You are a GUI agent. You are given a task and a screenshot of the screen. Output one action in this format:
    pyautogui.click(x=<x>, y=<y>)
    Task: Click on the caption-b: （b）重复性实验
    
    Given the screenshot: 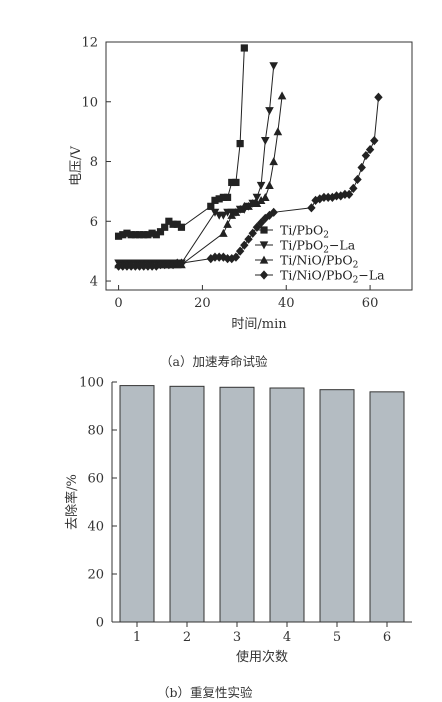 What is the action you would take?
    pyautogui.click(x=205, y=692)
    